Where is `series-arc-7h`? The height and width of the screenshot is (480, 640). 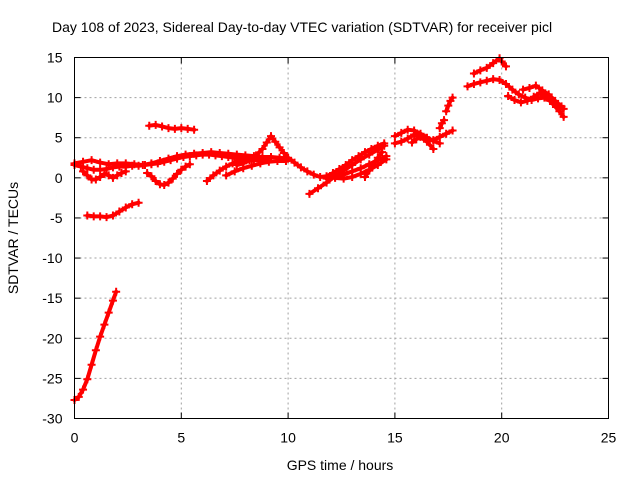 series-arc-7h is located at coordinates (256, 168).